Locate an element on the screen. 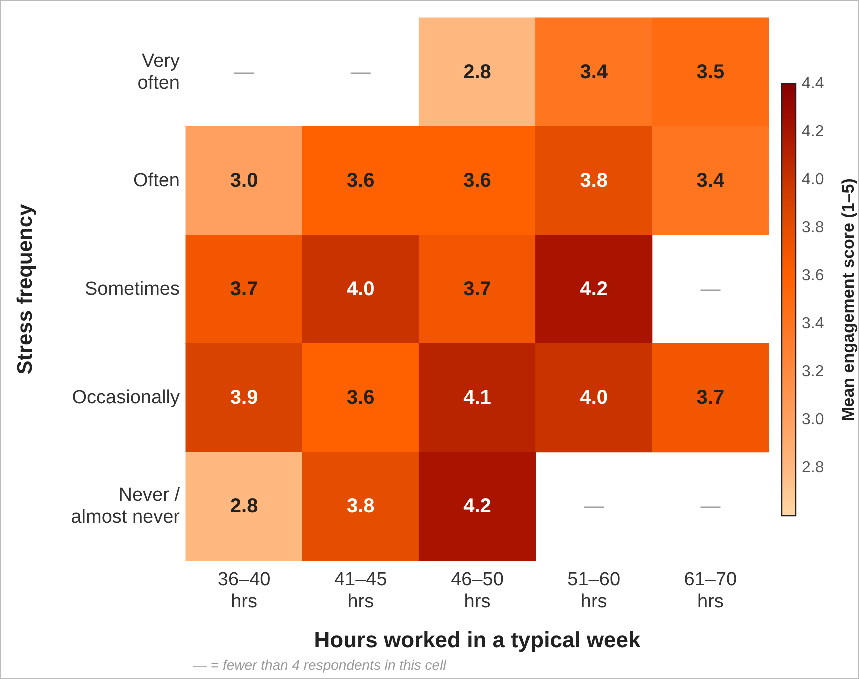 The width and height of the screenshot is (859, 679). x-tick-label: 36–40 hrs is located at coordinates (244, 591).